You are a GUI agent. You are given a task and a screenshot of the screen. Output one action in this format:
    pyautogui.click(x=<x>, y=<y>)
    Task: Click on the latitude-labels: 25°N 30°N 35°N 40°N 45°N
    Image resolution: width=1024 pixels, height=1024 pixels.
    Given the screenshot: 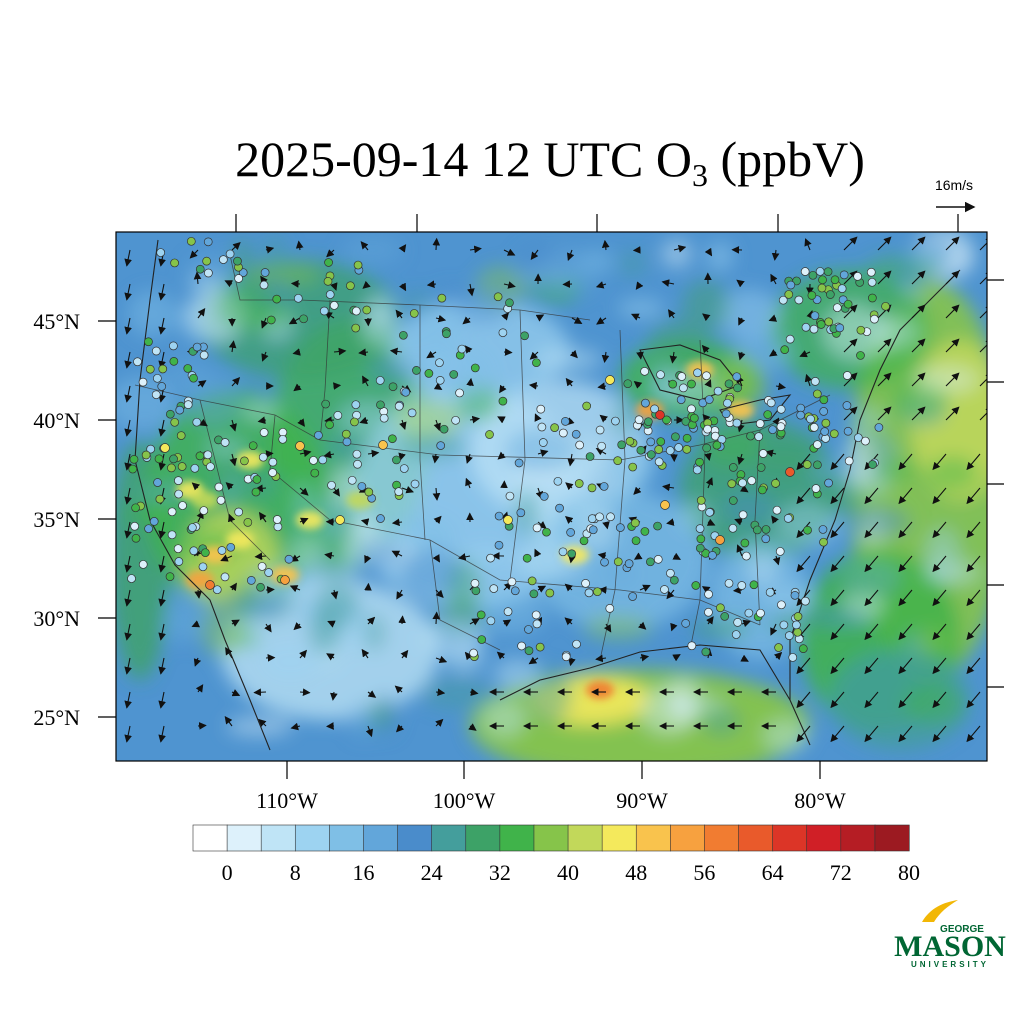 What is the action you would take?
    pyautogui.click(x=56, y=519)
    